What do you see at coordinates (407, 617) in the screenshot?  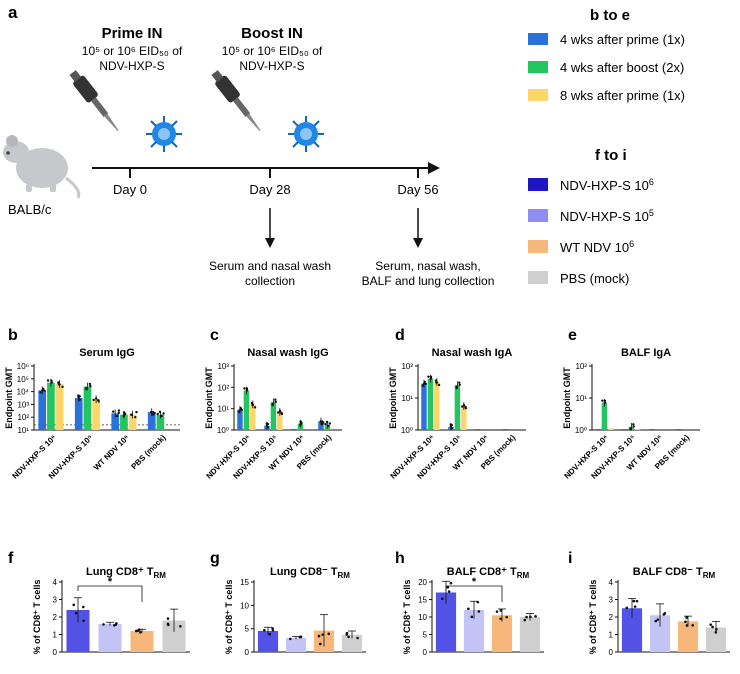 I see `y-axis-label: % of CD8⁺ T cells` at bounding box center [407, 617].